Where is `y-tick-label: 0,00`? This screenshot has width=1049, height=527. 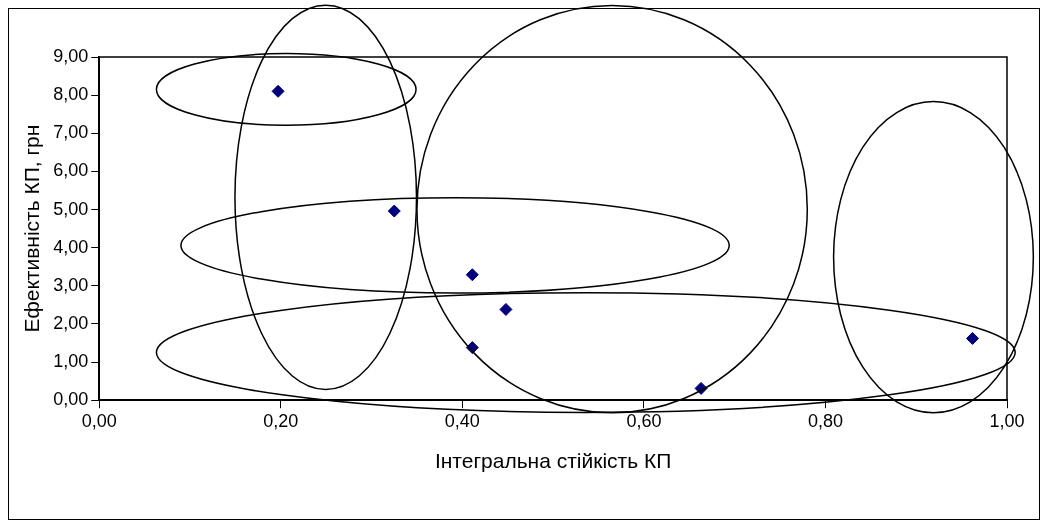
y-tick-label: 0,00 is located at coordinates (71, 399).